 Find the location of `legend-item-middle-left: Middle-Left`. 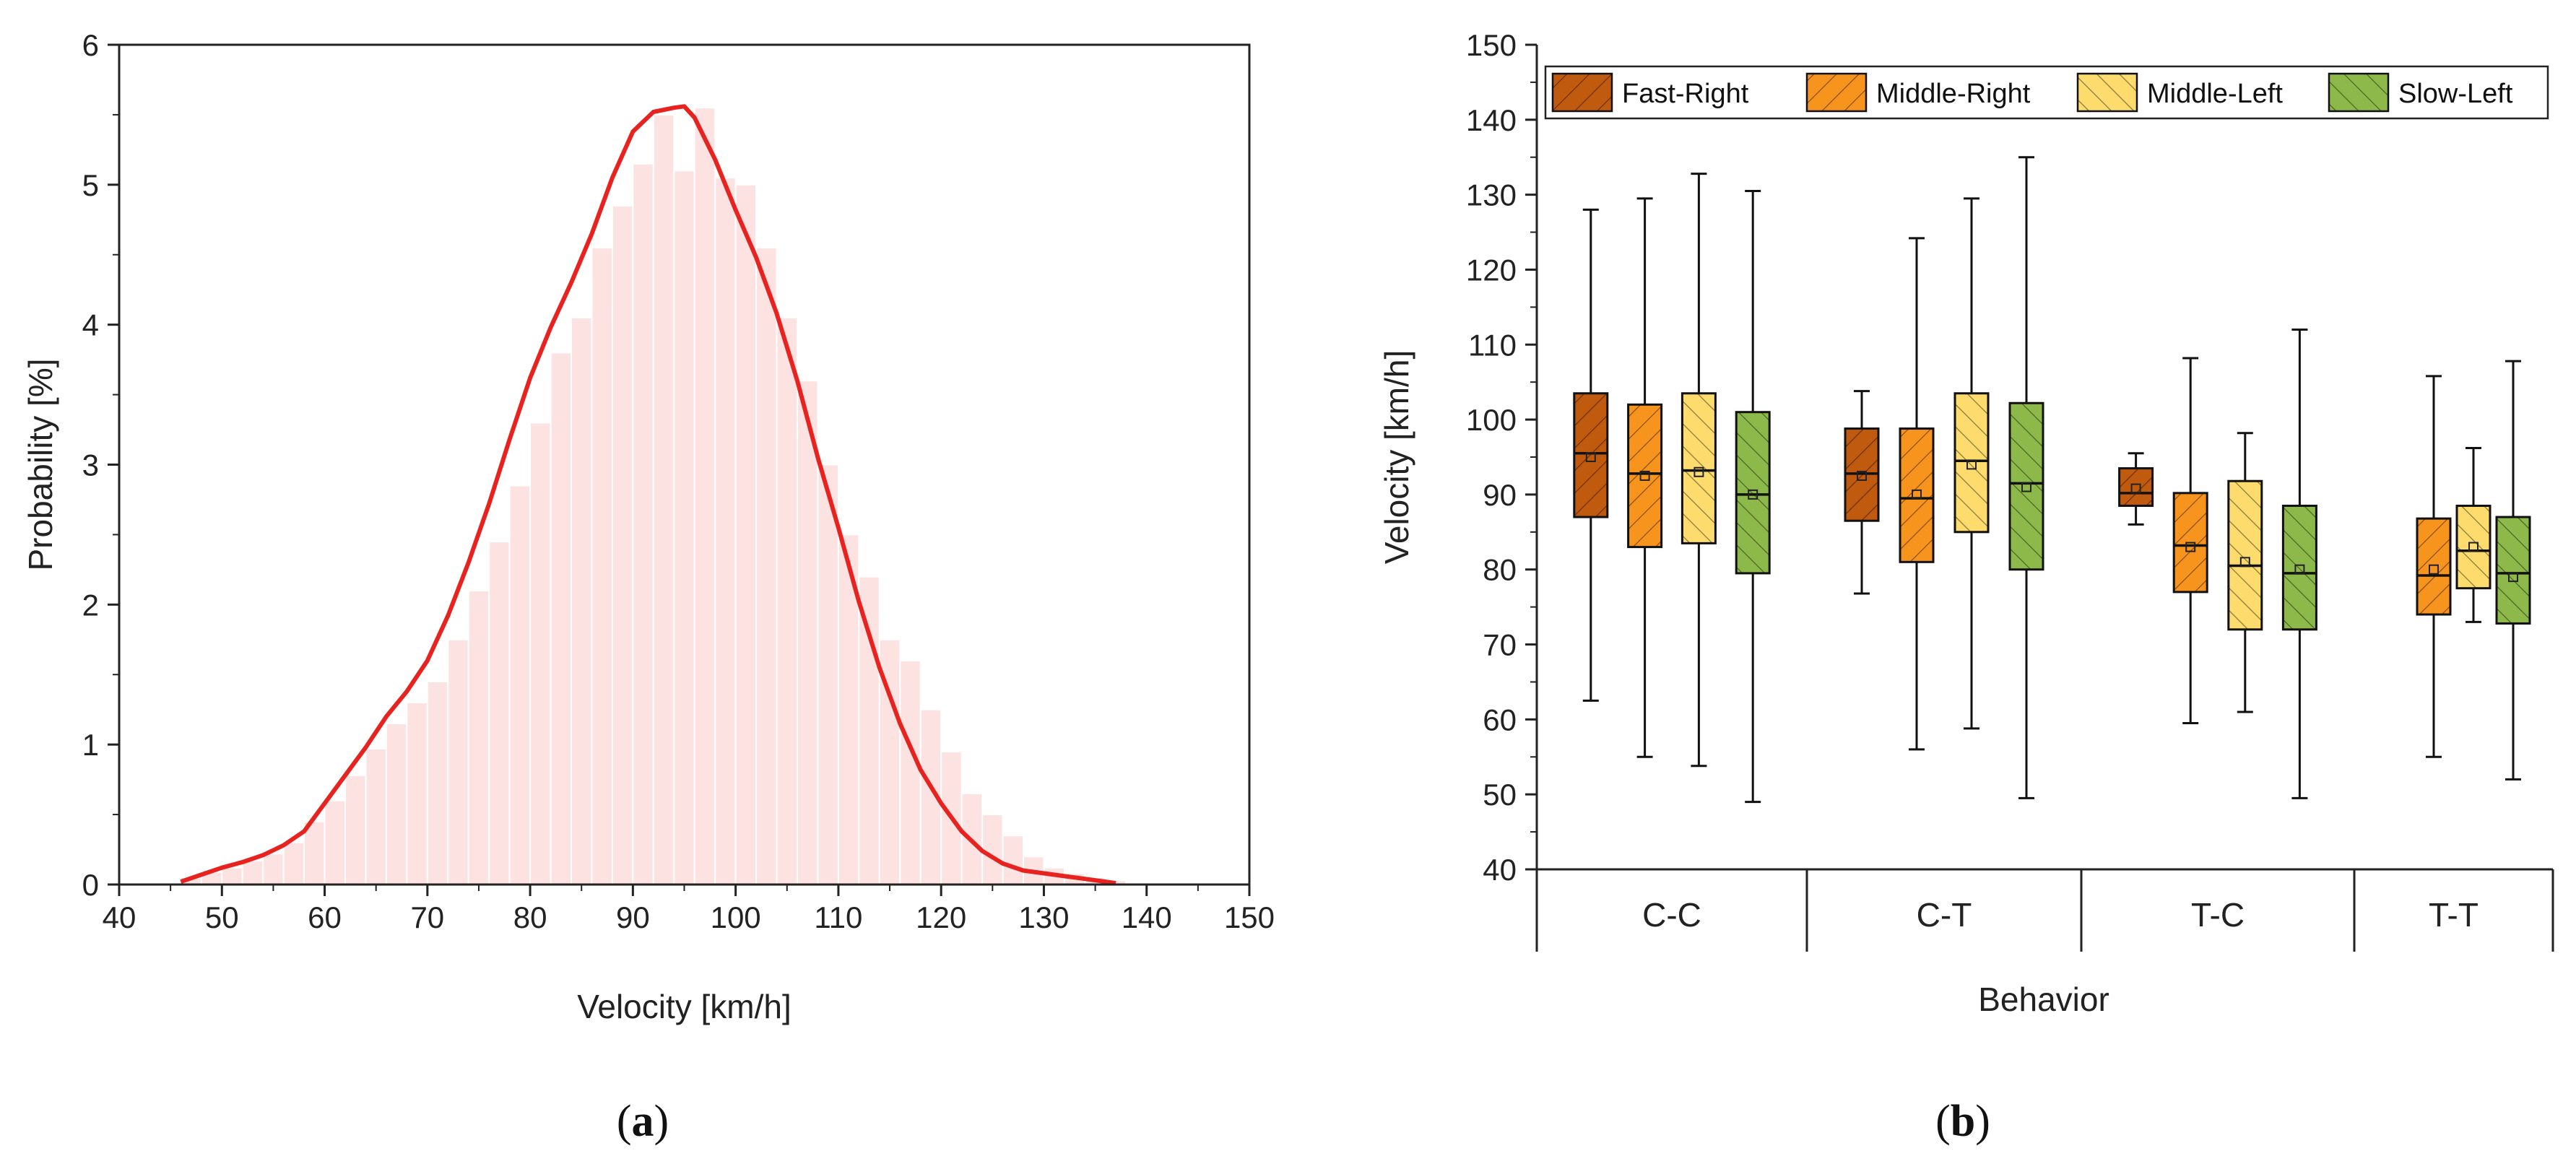

legend-item-middle-left: Middle-Left is located at coordinates (2179, 93).